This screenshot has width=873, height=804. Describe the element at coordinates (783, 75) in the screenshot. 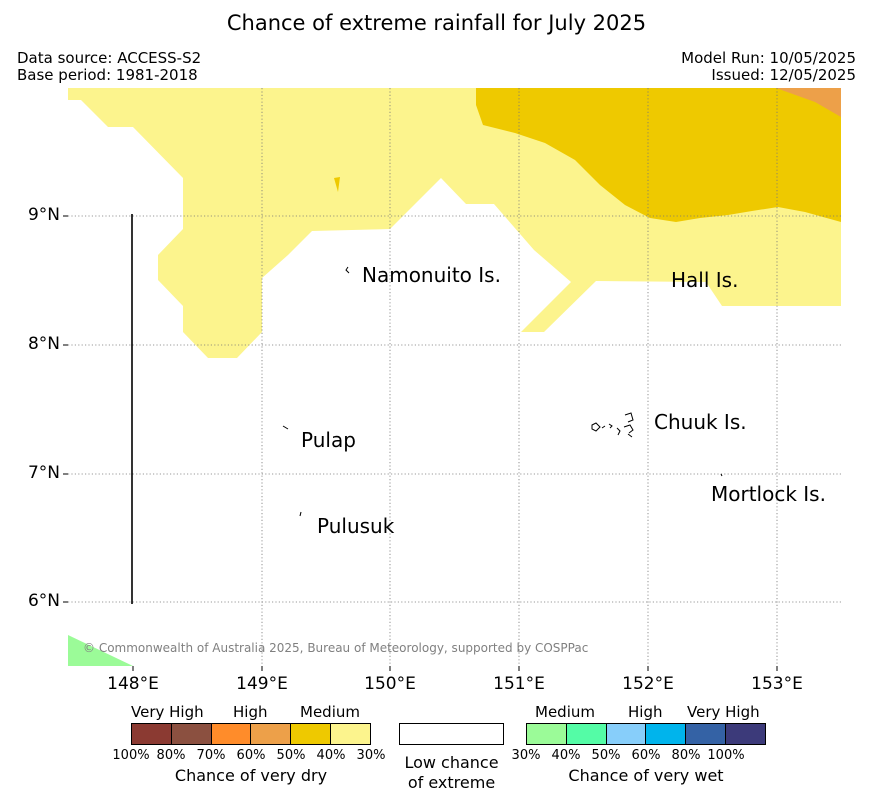

I see `issued-text: Issued: 12/05/2025` at that location.